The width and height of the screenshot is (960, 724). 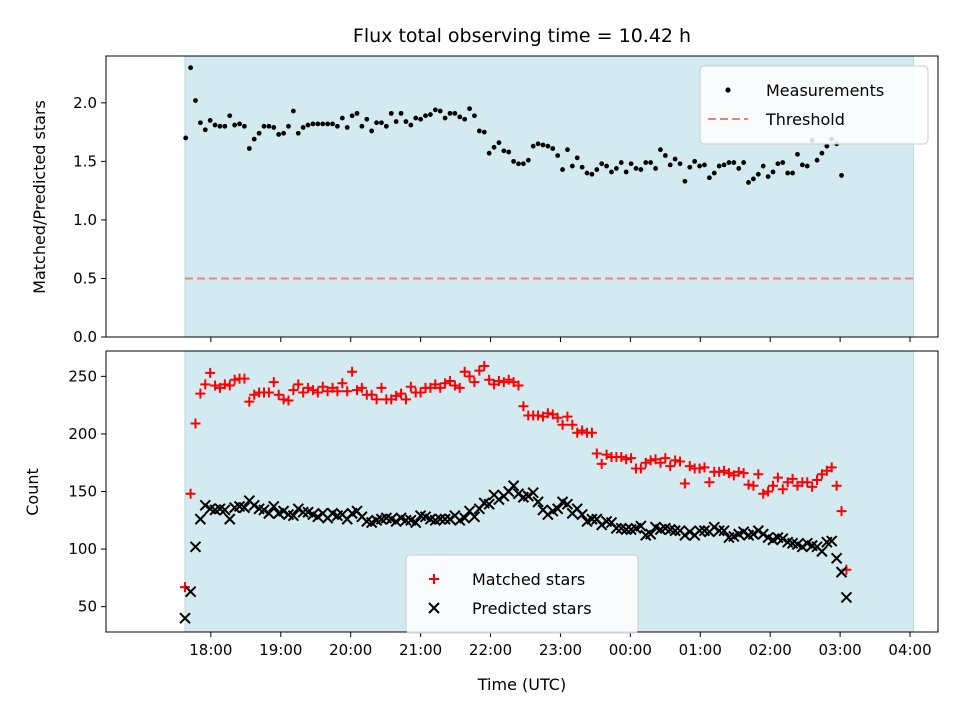 I want to click on bottom-y-tick-label: 100, so click(x=82, y=549).